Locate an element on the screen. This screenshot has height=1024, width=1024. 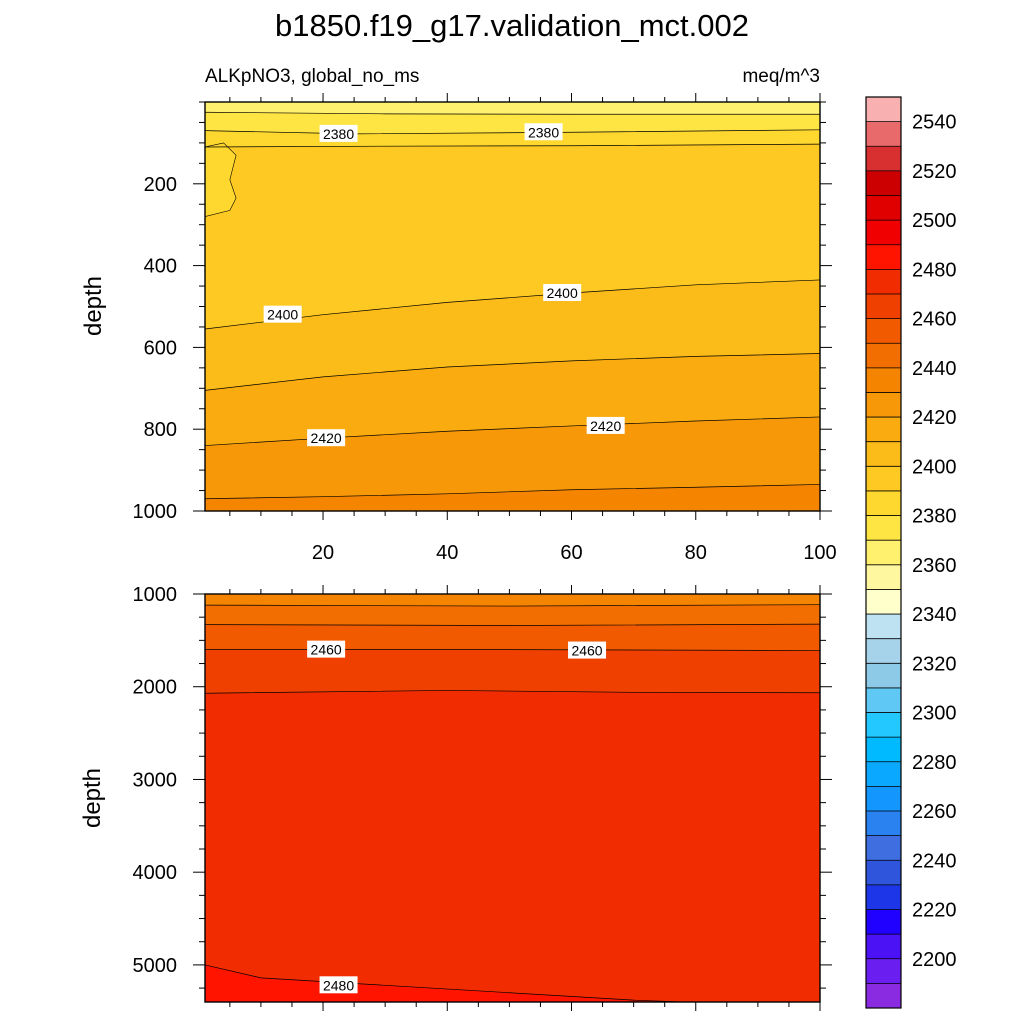
units-subtitle: meq/m^3 is located at coordinates (781, 76).